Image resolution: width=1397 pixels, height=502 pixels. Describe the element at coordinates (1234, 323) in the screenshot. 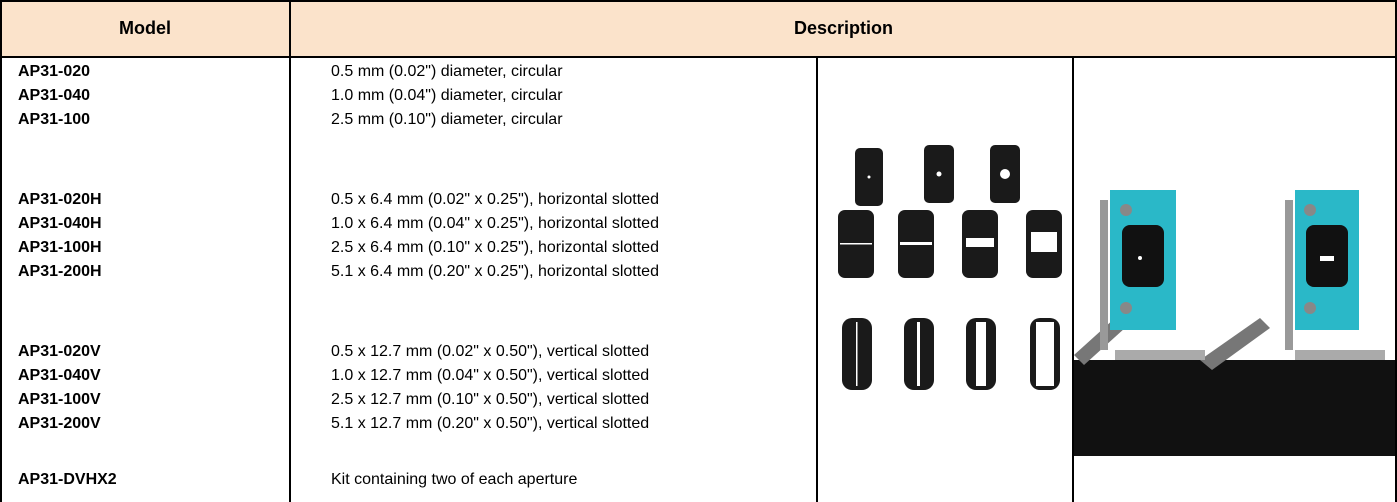

I see `mount-photo` at that location.